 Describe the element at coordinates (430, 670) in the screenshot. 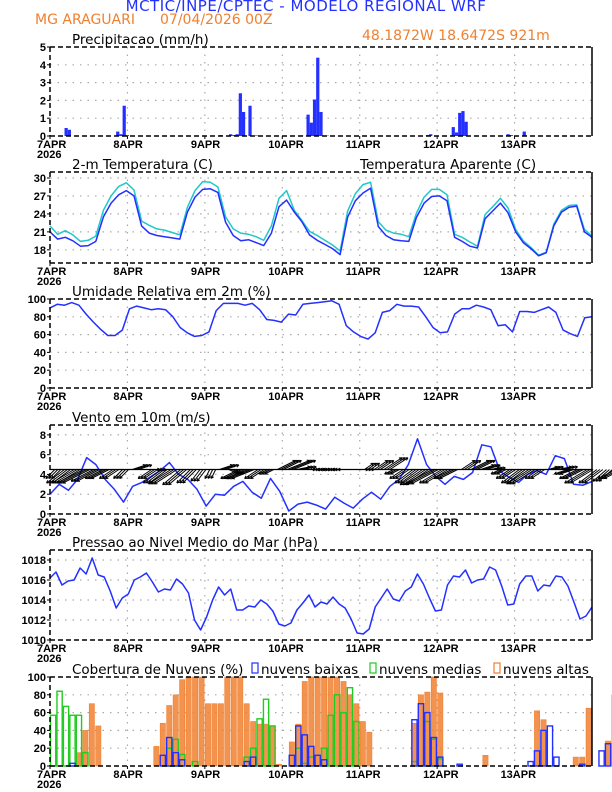

I see `legend-nuvens-medias: nuvens medias` at that location.